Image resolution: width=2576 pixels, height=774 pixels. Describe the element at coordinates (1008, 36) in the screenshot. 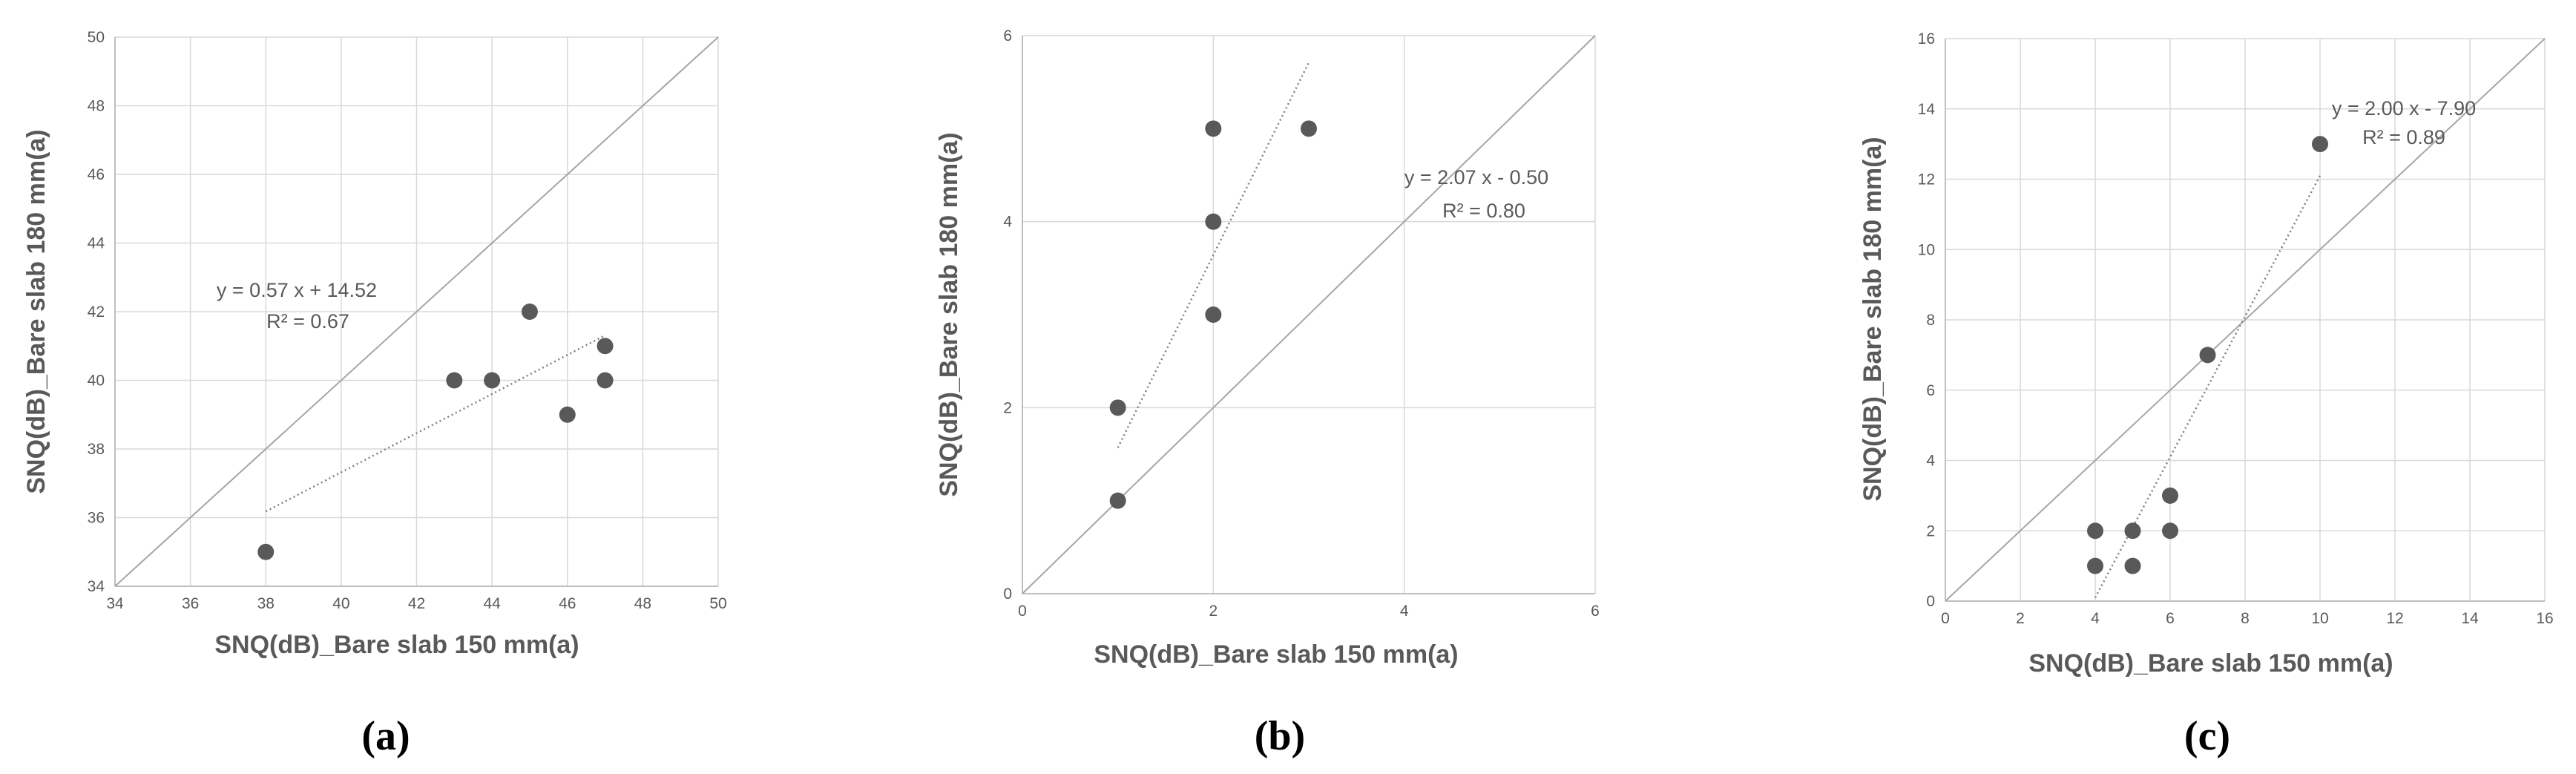

I see `chart-b-y-tick-label: 6` at that location.